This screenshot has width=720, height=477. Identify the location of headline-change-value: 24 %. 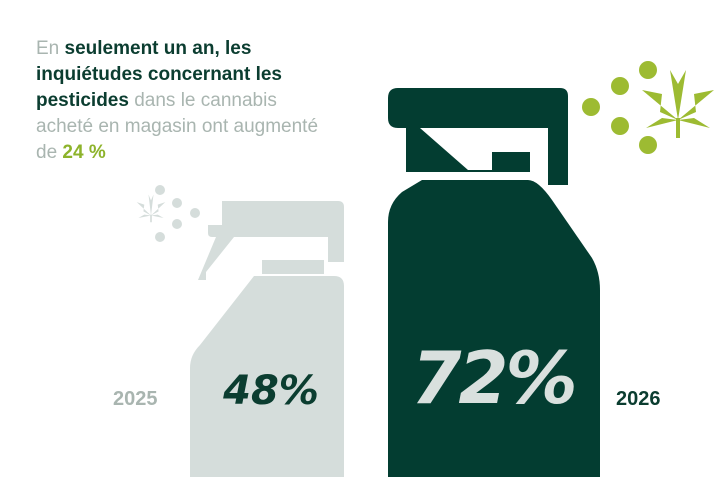
(84, 152).